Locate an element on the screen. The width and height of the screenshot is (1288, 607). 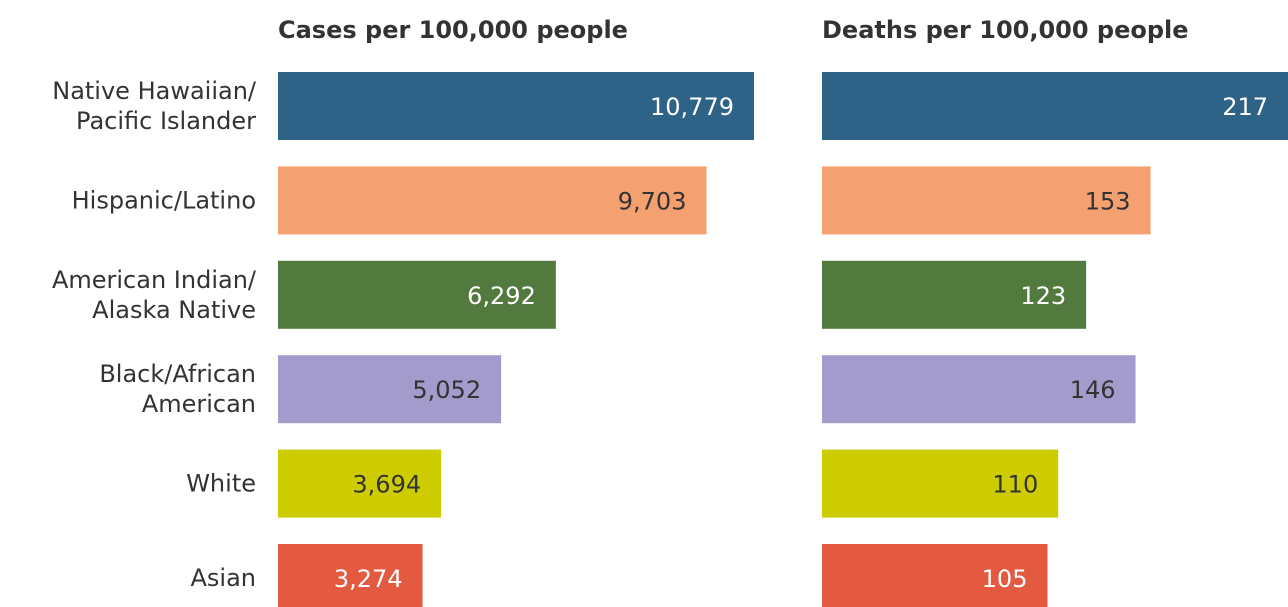
value-label: 10,779 is located at coordinates (692, 107).